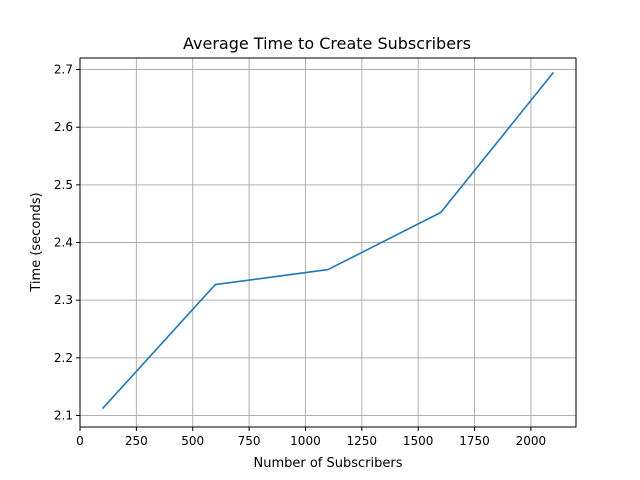 The image size is (640, 480). Describe the element at coordinates (63, 127) in the screenshot. I see `y-tick-label: 2.6` at that location.